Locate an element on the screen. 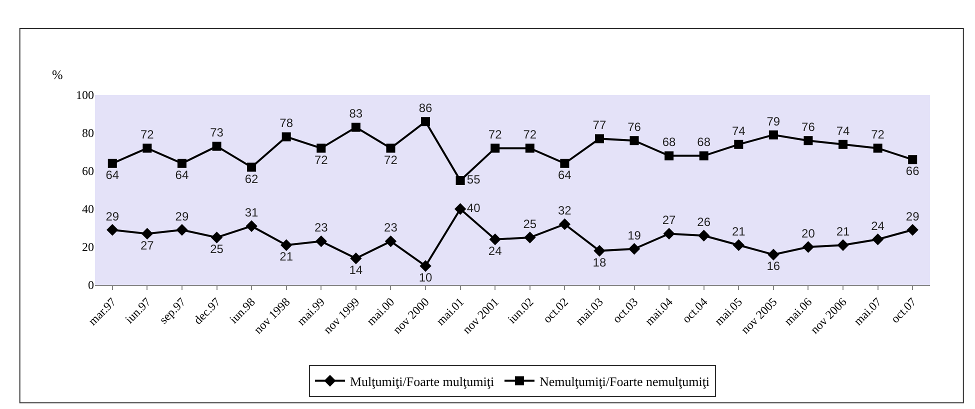  y-tick-label: 100 is located at coordinates (85, 95).